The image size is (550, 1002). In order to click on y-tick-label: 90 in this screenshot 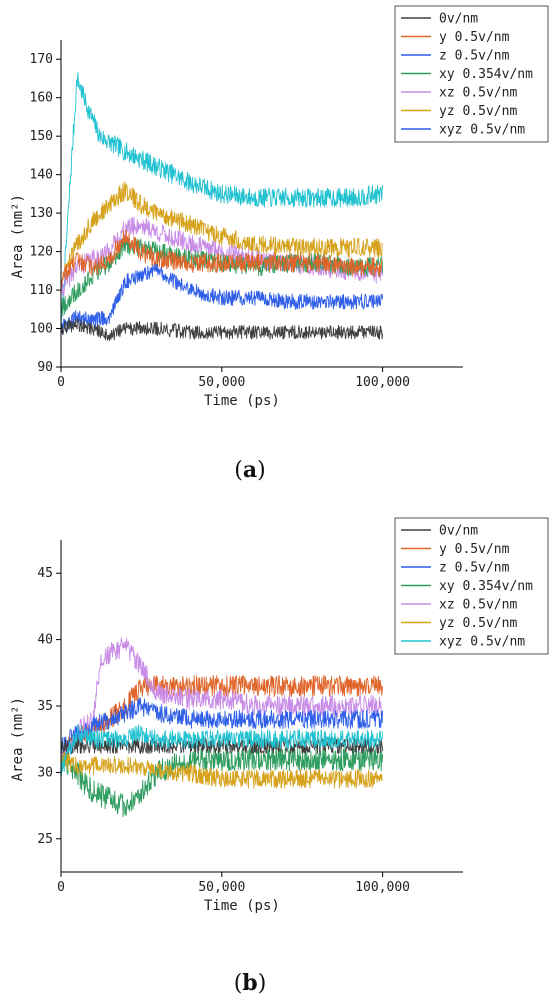, I will do `click(45, 367)`.